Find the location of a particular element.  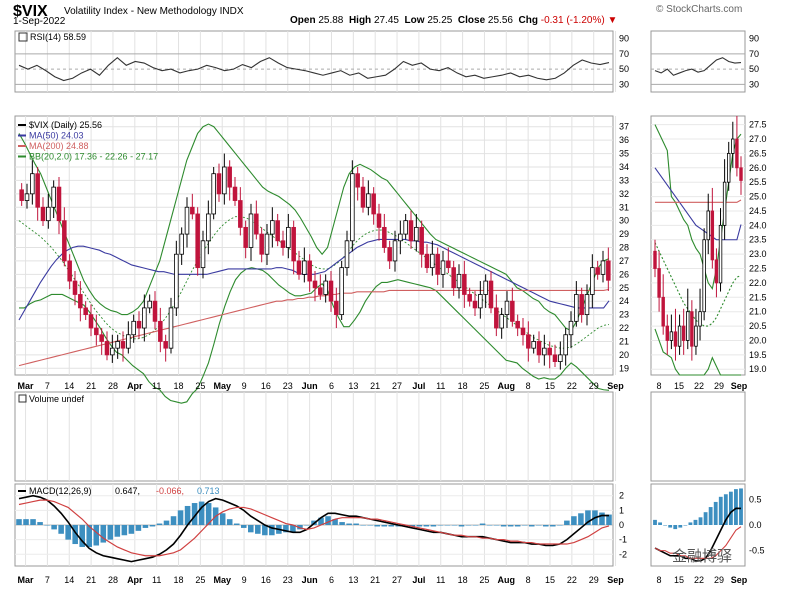

macd-y-tick: -1 is located at coordinates (623, 540).